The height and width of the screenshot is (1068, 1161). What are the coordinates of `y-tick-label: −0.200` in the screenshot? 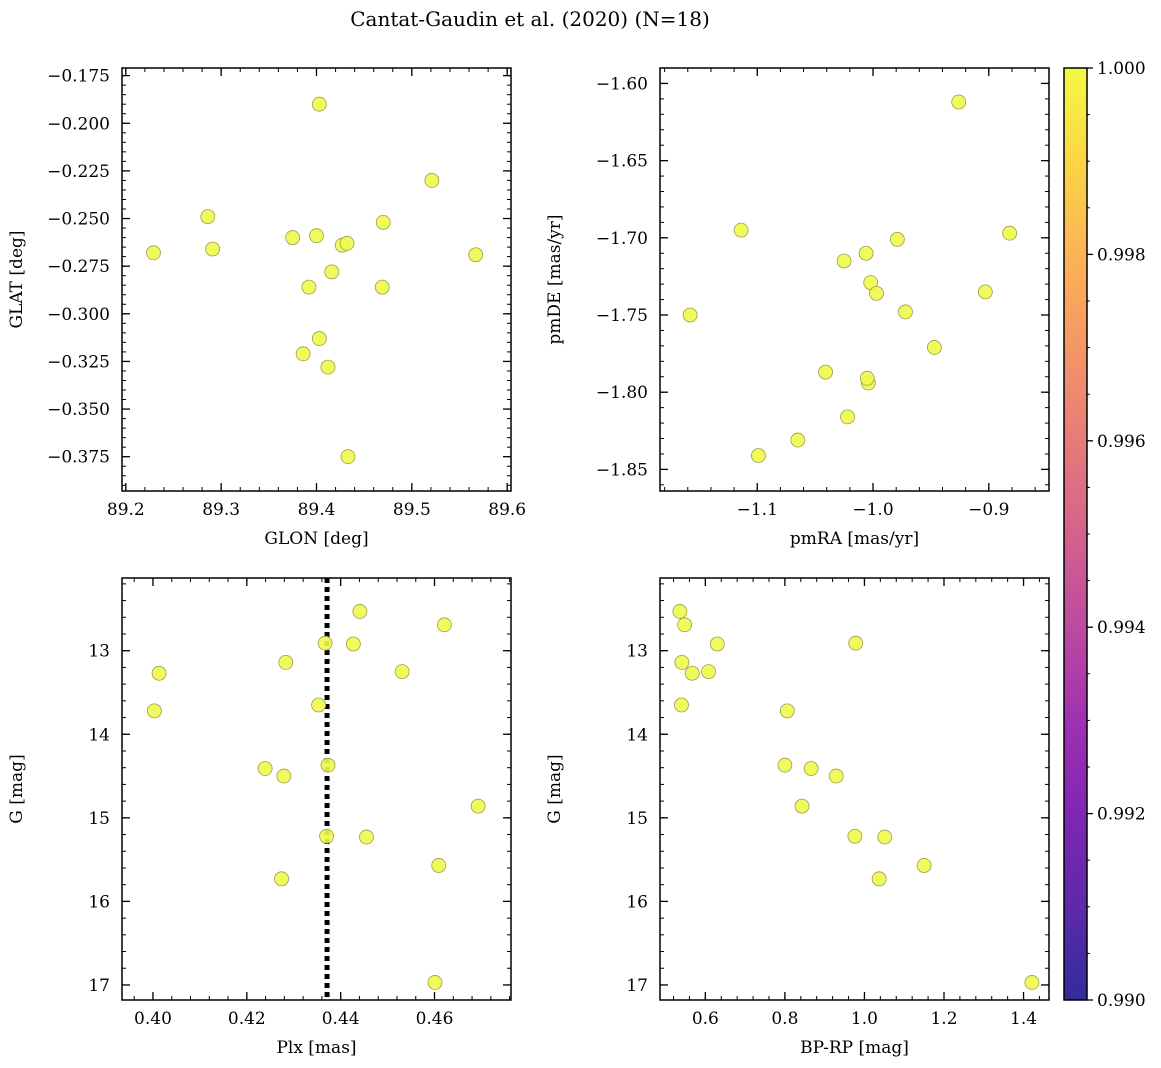 It's located at (78, 124).